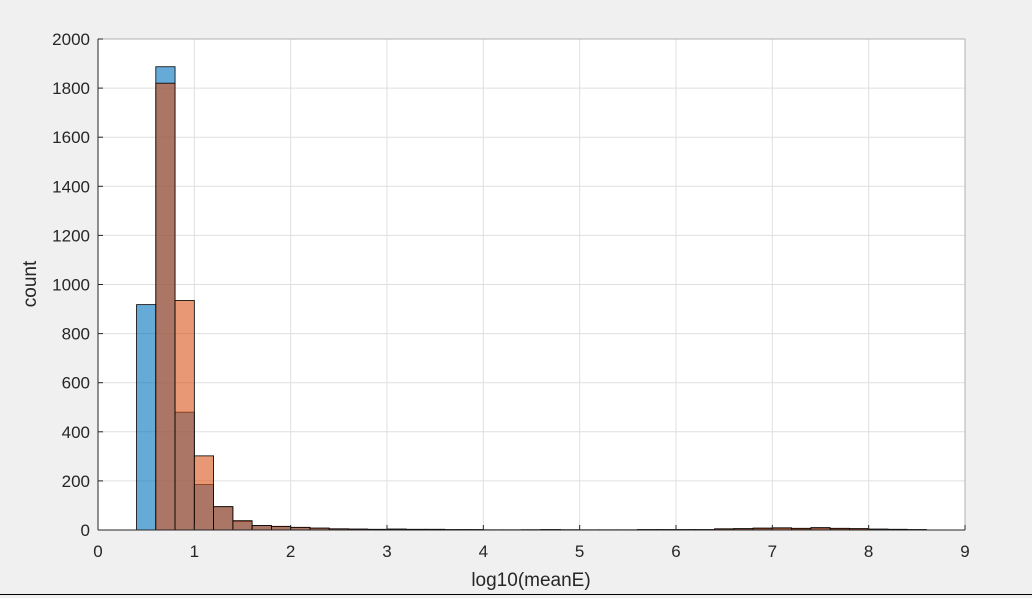 Image resolution: width=1032 pixels, height=598 pixels. What do you see at coordinates (579, 551) in the screenshot?
I see `x-tick-label: 5` at bounding box center [579, 551].